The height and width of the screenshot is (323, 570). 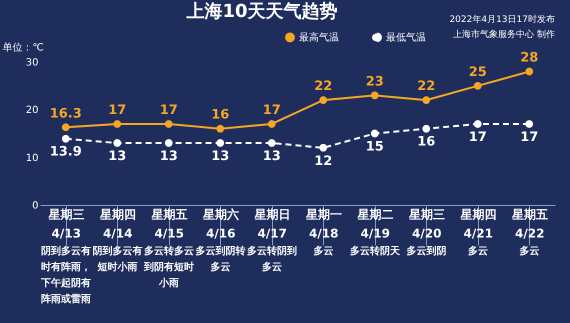 I want to click on y-tick-label: 20, so click(x=32, y=110).